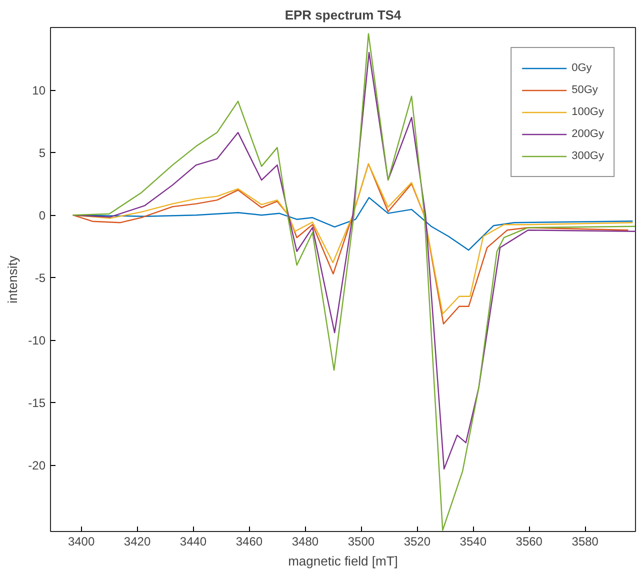 This screenshot has height=571, width=637. Describe the element at coordinates (343, 561) in the screenshot. I see `x-axis-title: magnetic field [mT]` at that location.